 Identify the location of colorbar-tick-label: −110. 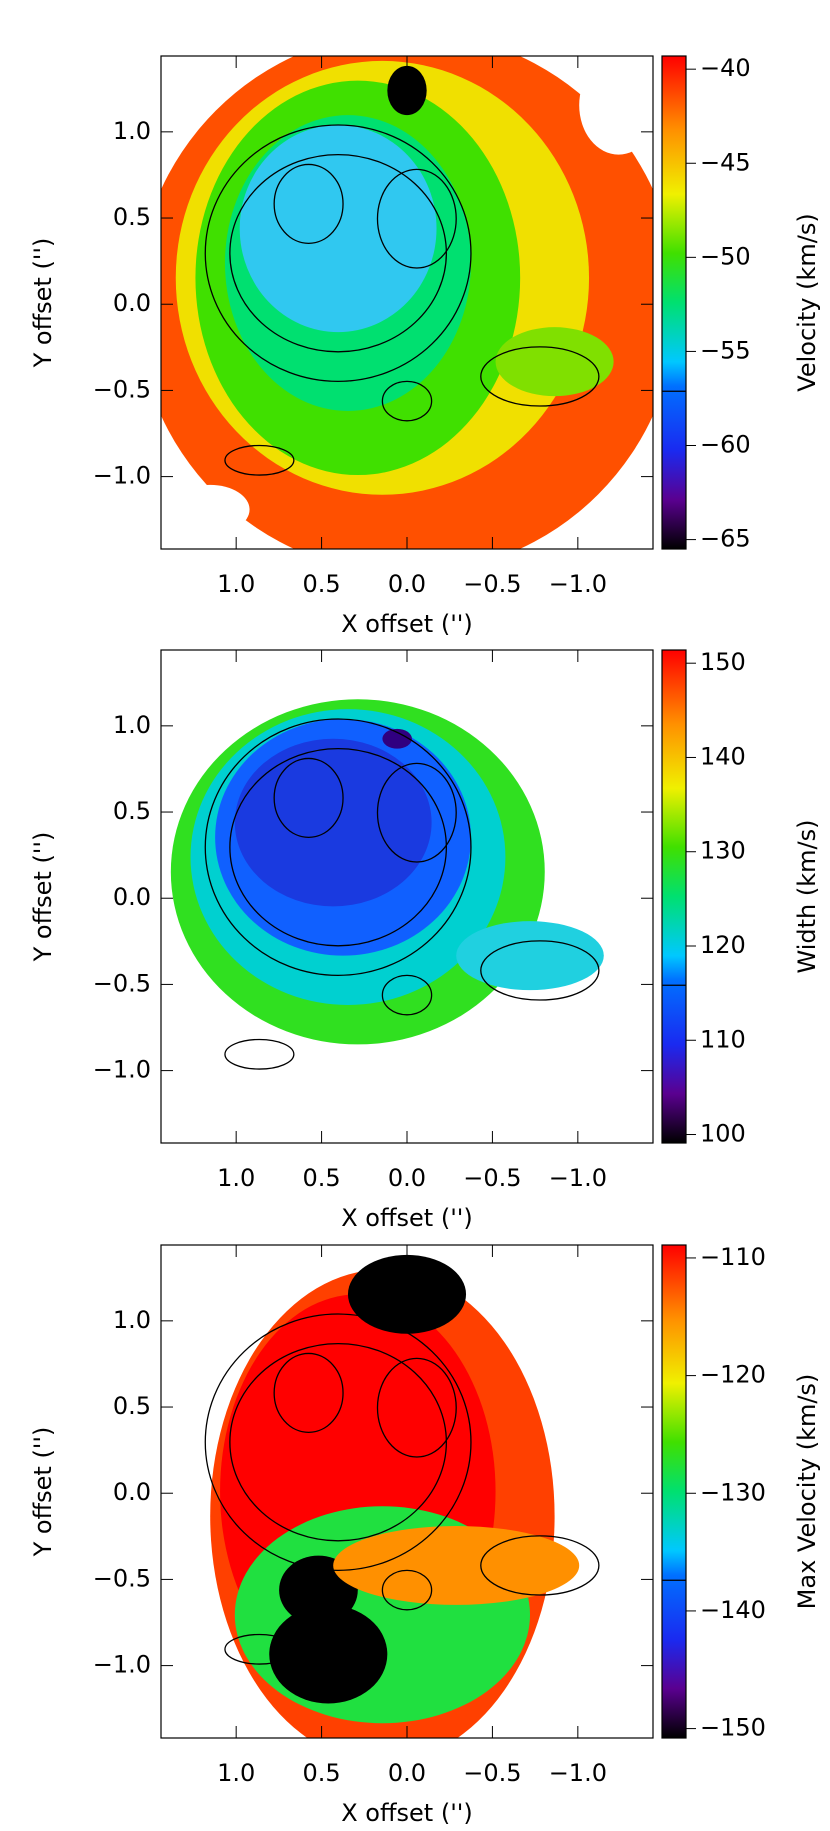
(733, 1257).